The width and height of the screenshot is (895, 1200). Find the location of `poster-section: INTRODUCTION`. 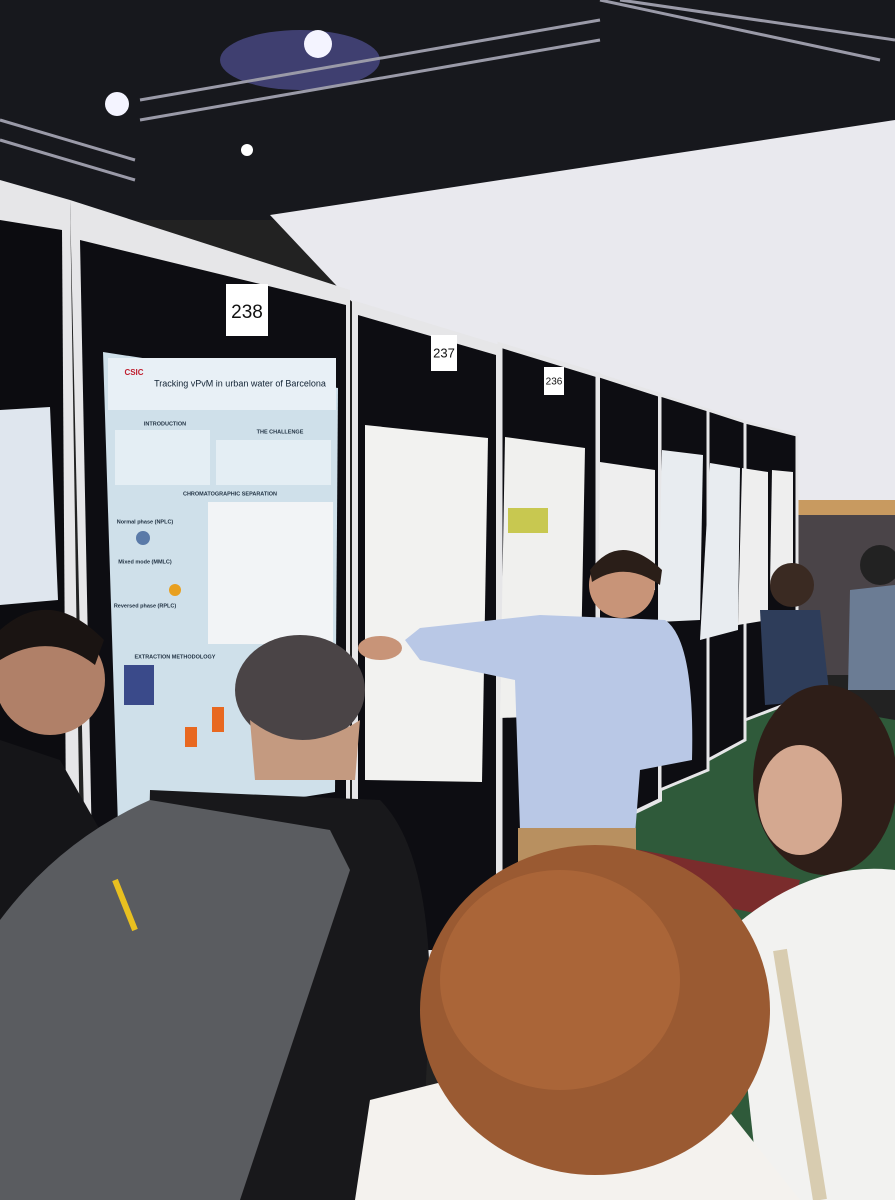

poster-section: INTRODUCTION is located at coordinates (165, 424).